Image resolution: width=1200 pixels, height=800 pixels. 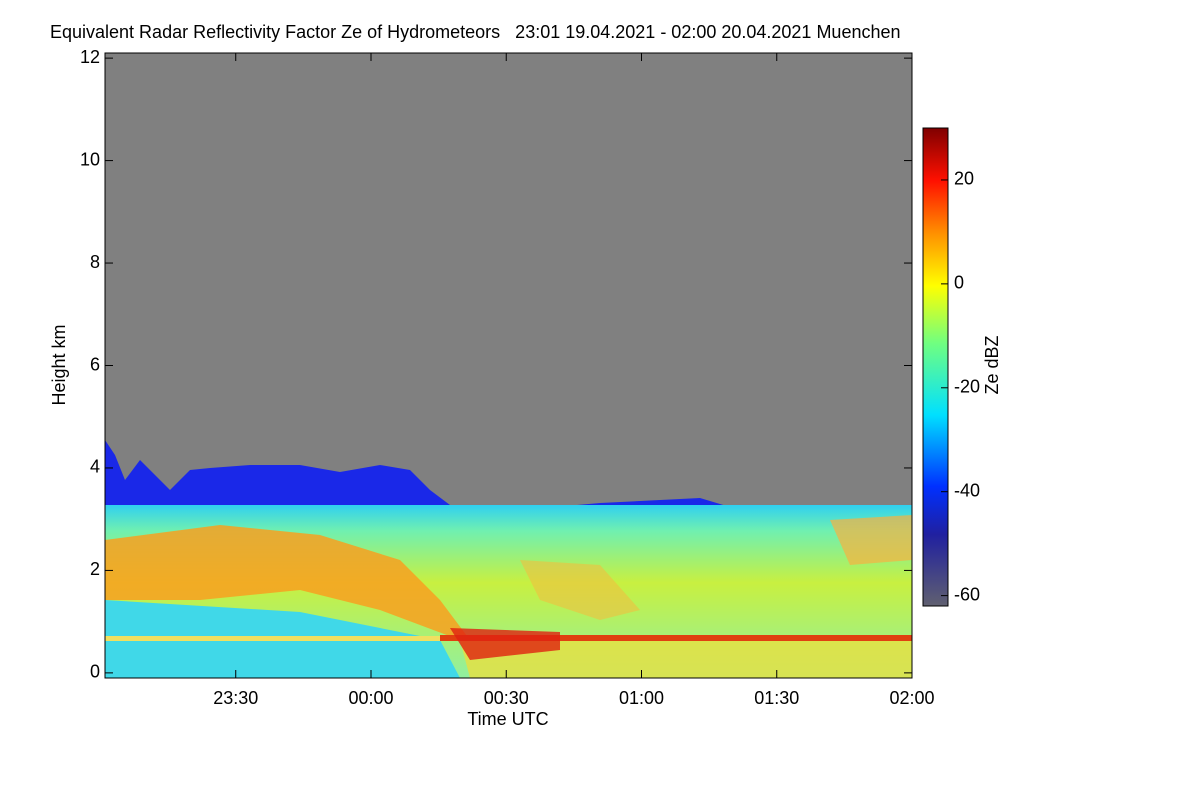 I want to click on colorbar-tick-label: -20, so click(x=967, y=387).